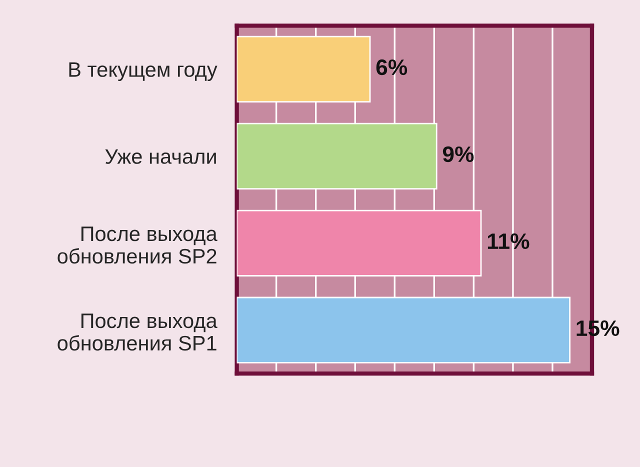 This screenshot has width=640, height=467. What do you see at coordinates (138, 245) in the screenshot?
I see `y-tick-label: После выхода обновления SP2` at bounding box center [138, 245].